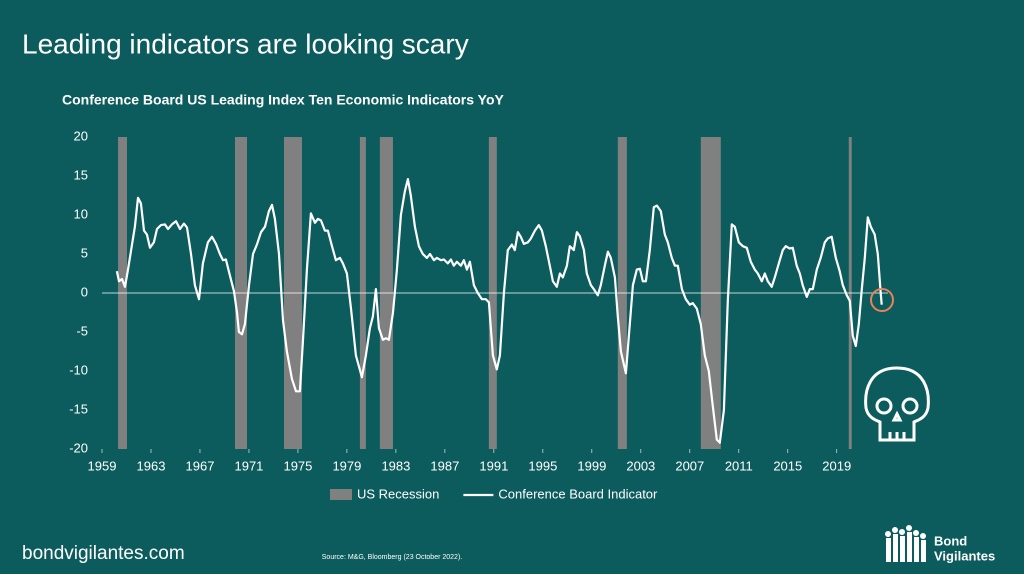 This screenshot has height=574, width=1024. What do you see at coordinates (493, 465) in the screenshot?
I see `x-tick-label: 1991` at bounding box center [493, 465].